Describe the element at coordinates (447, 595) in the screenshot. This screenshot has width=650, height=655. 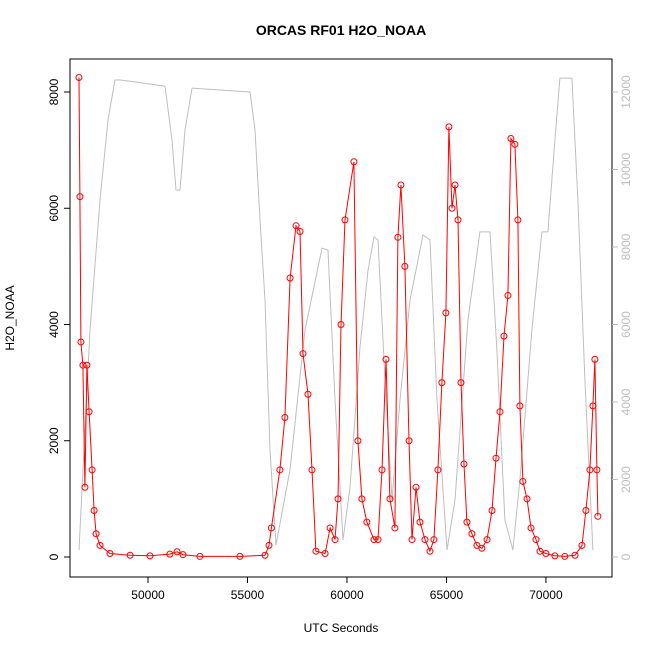
I see `x-tick-label: 65000` at that location.